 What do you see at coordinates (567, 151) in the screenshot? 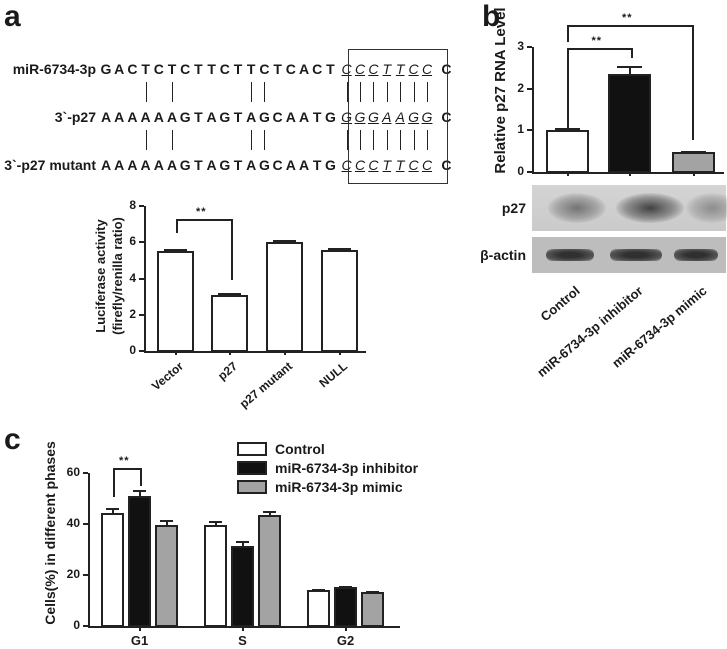
I see `bar-control` at bounding box center [567, 151].